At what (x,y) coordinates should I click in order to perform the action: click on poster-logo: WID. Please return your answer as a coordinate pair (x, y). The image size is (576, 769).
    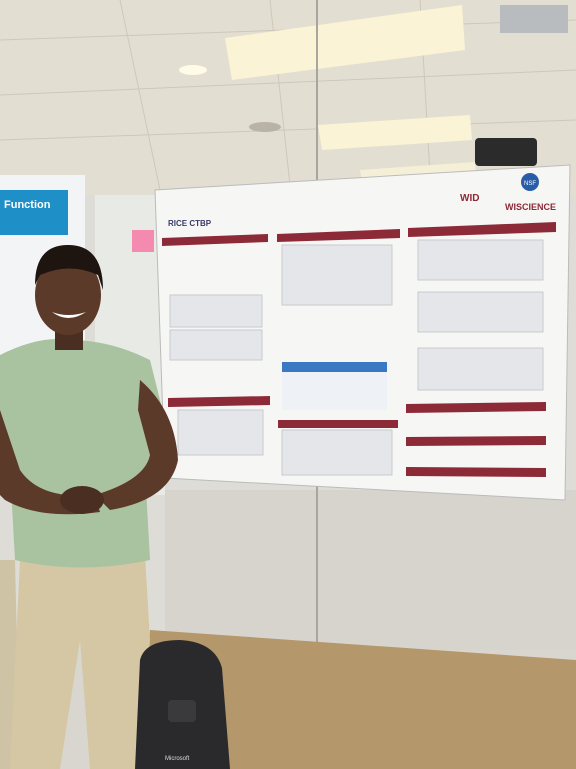
    Looking at the image, I should click on (469, 198).